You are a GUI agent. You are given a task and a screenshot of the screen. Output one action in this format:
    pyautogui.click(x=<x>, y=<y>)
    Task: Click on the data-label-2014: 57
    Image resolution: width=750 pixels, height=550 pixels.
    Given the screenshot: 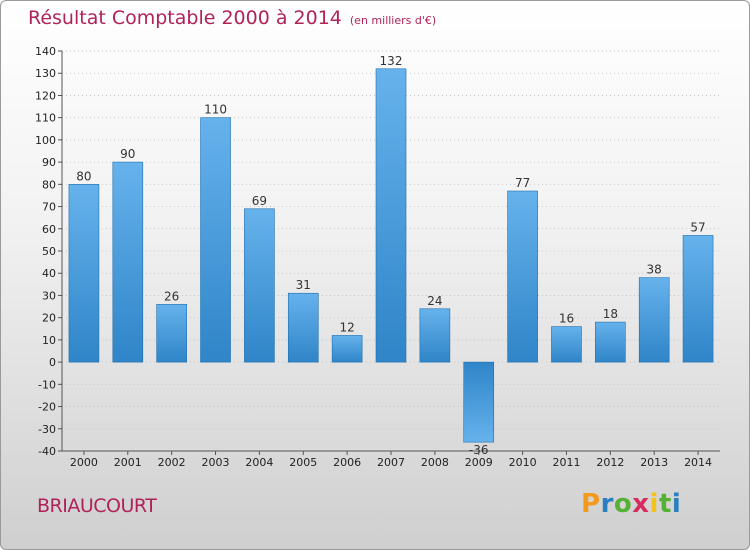 What is the action you would take?
    pyautogui.click(x=697, y=227)
    